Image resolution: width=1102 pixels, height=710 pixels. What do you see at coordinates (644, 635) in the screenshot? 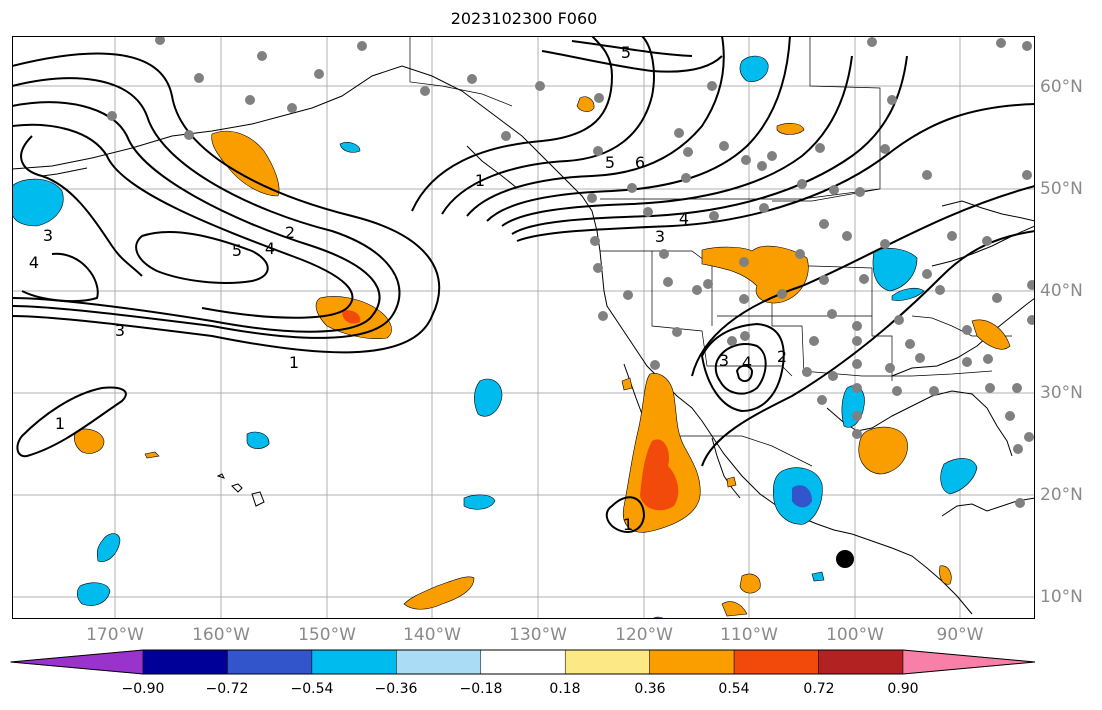
I see `lon-label: 120°W` at bounding box center [644, 635].